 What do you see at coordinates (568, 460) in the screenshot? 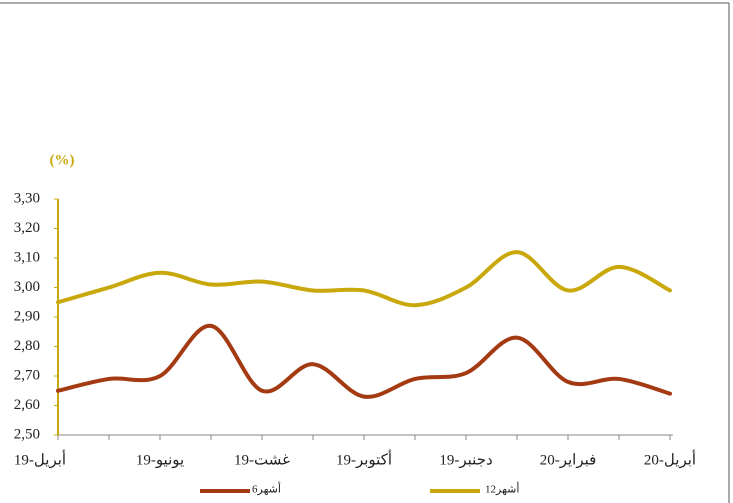
I see `x-tick-label: 20-فبراير` at bounding box center [568, 460].